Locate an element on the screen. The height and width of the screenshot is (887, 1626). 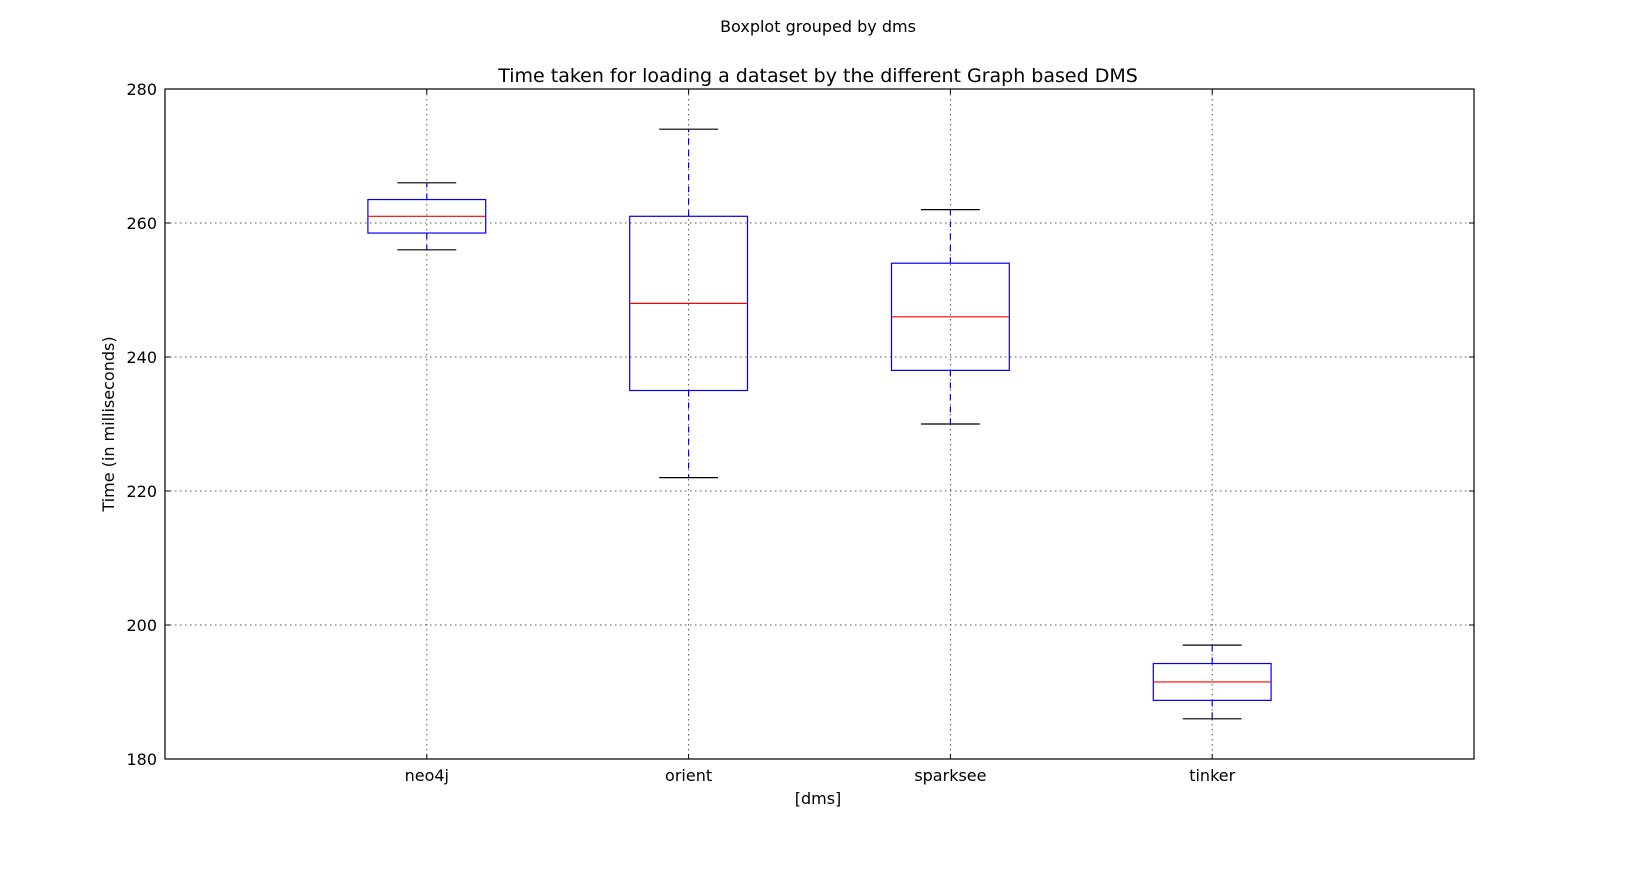
box-orient is located at coordinates (689, 303).